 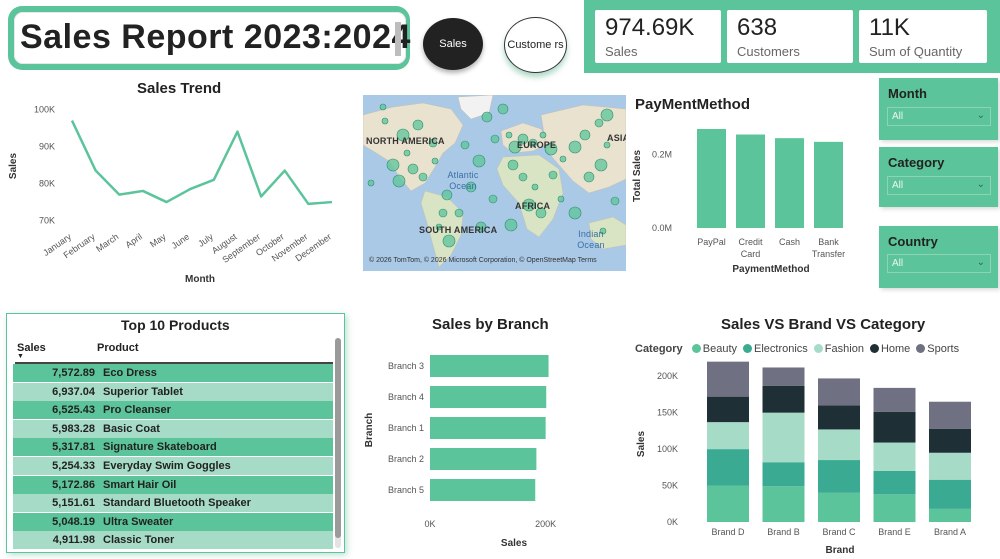 What do you see at coordinates (173, 410) in the screenshot?
I see `table-row: 6,525.43 Pro Cleanser` at bounding box center [173, 410].